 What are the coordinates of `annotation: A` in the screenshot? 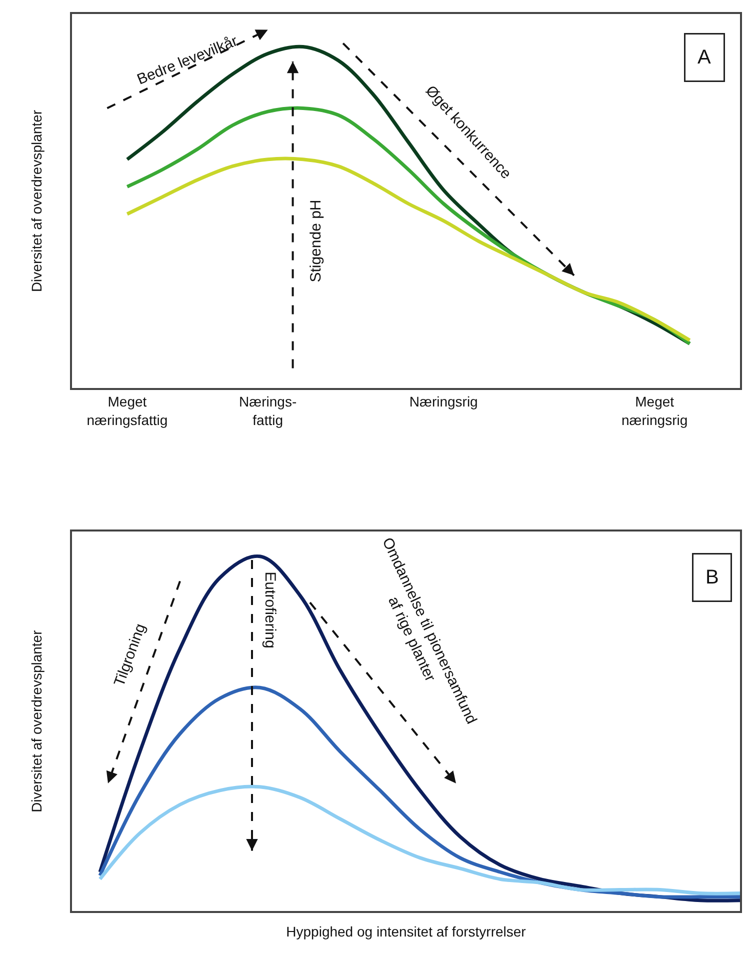 It's located at (705, 57).